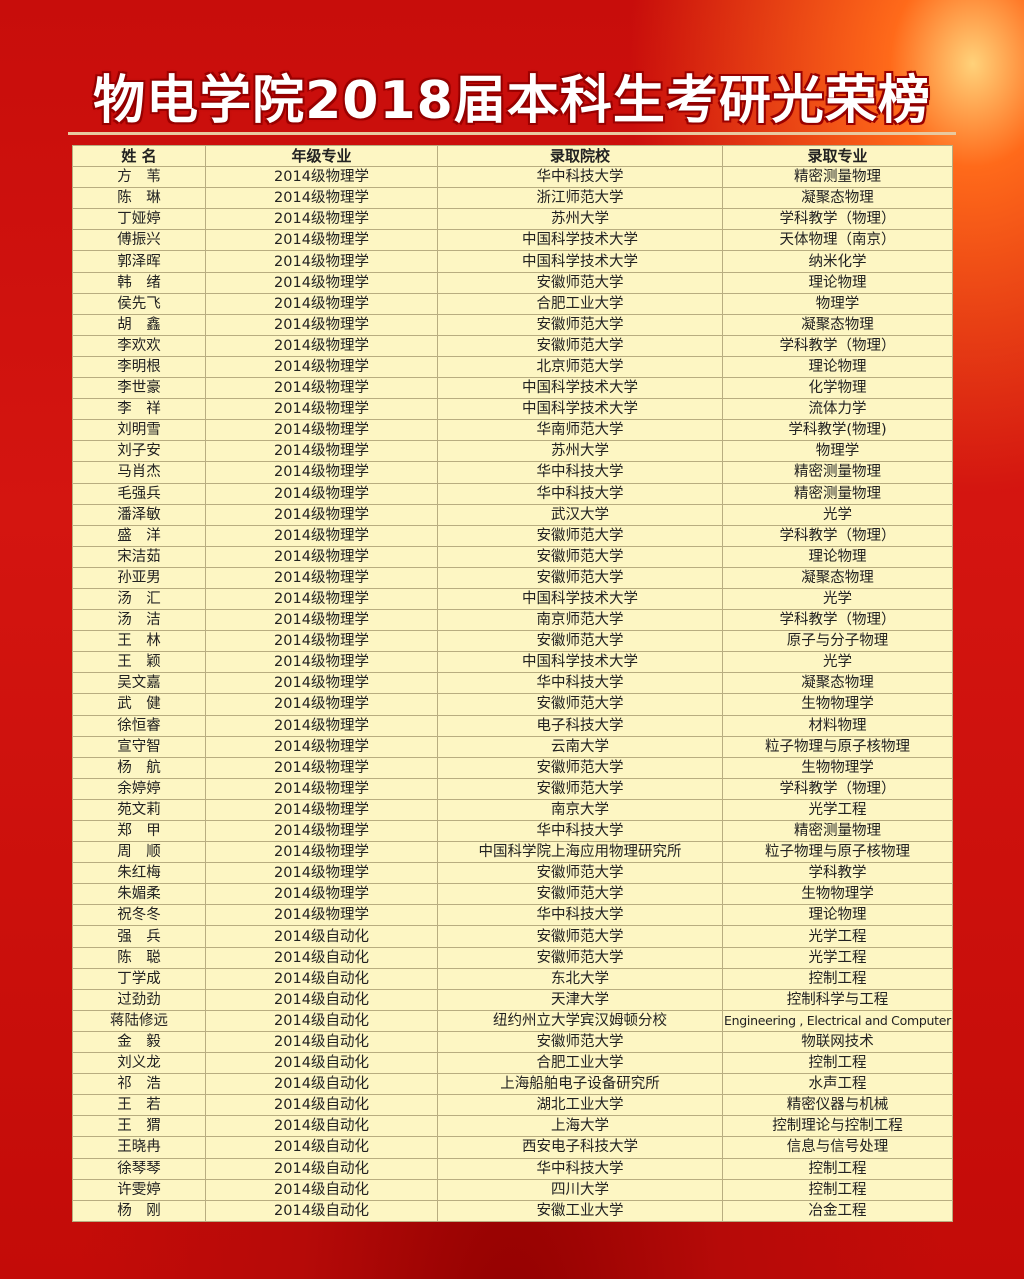 Image resolution: width=1024 pixels, height=1279 pixels. What do you see at coordinates (837, 873) in the screenshot?
I see `cell-admitted-major: 学科教学` at bounding box center [837, 873].